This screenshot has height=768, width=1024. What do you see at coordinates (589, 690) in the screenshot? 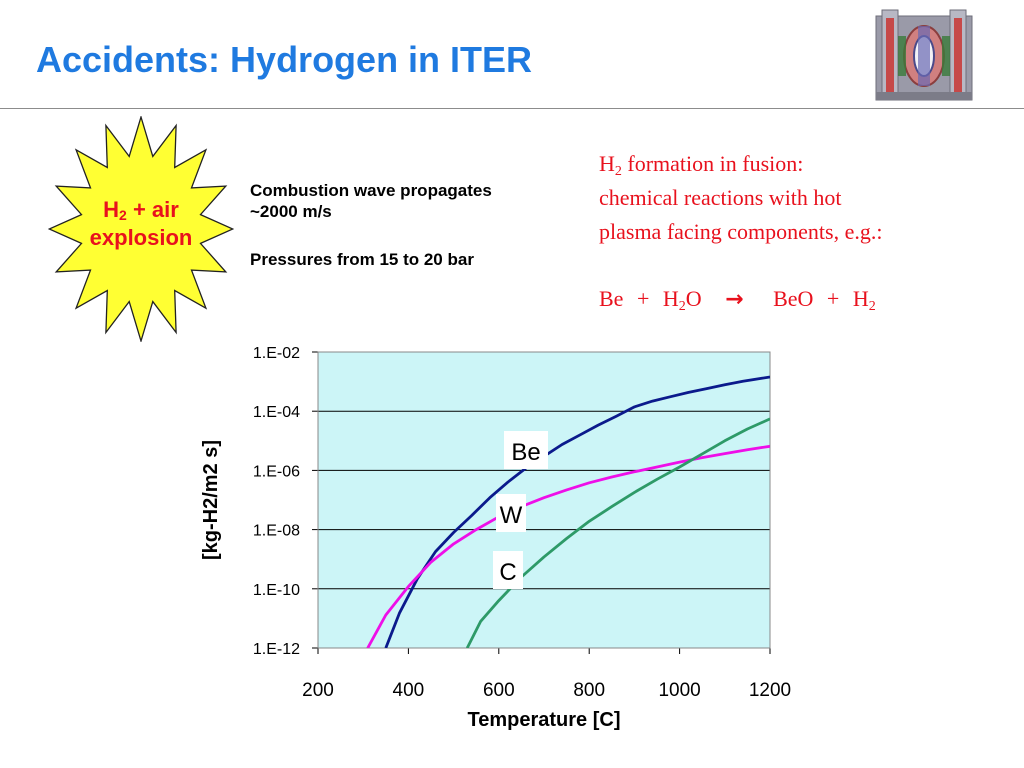
I see `x-tick-label: 800` at bounding box center [589, 690].